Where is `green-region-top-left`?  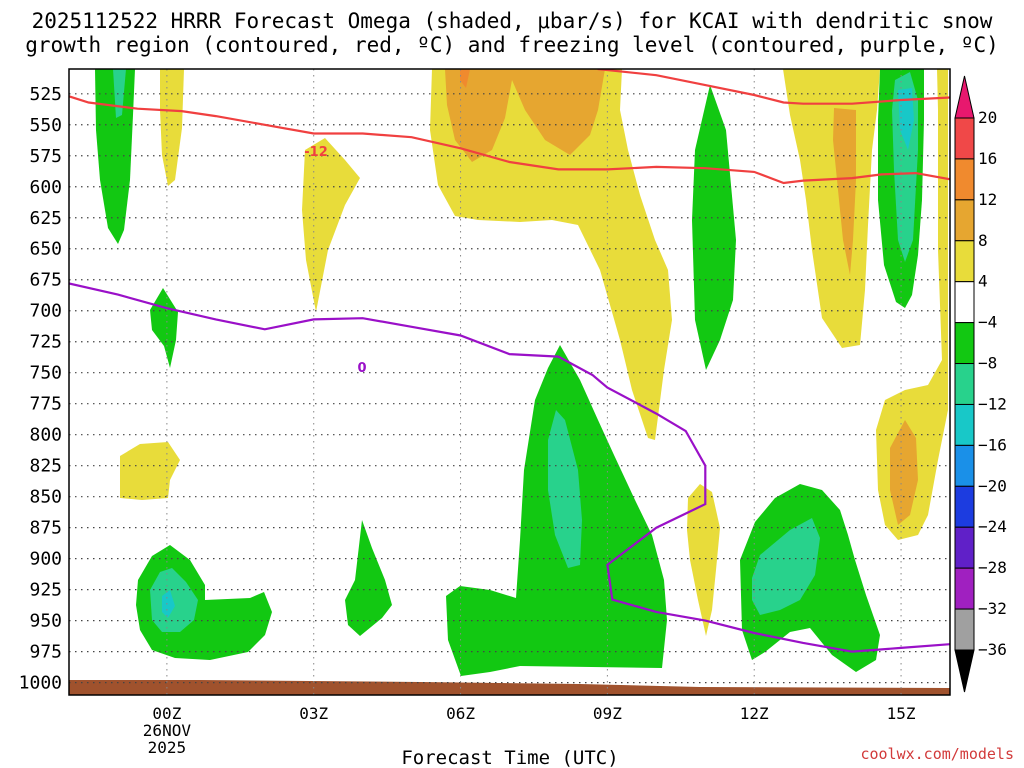 green-region-top-left is located at coordinates (115, 156).